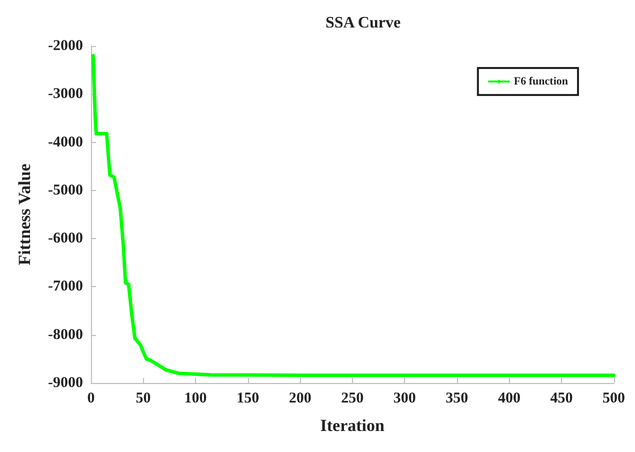  Describe the element at coordinates (65, 383) in the screenshot. I see `y-tick-label: -9000` at that location.